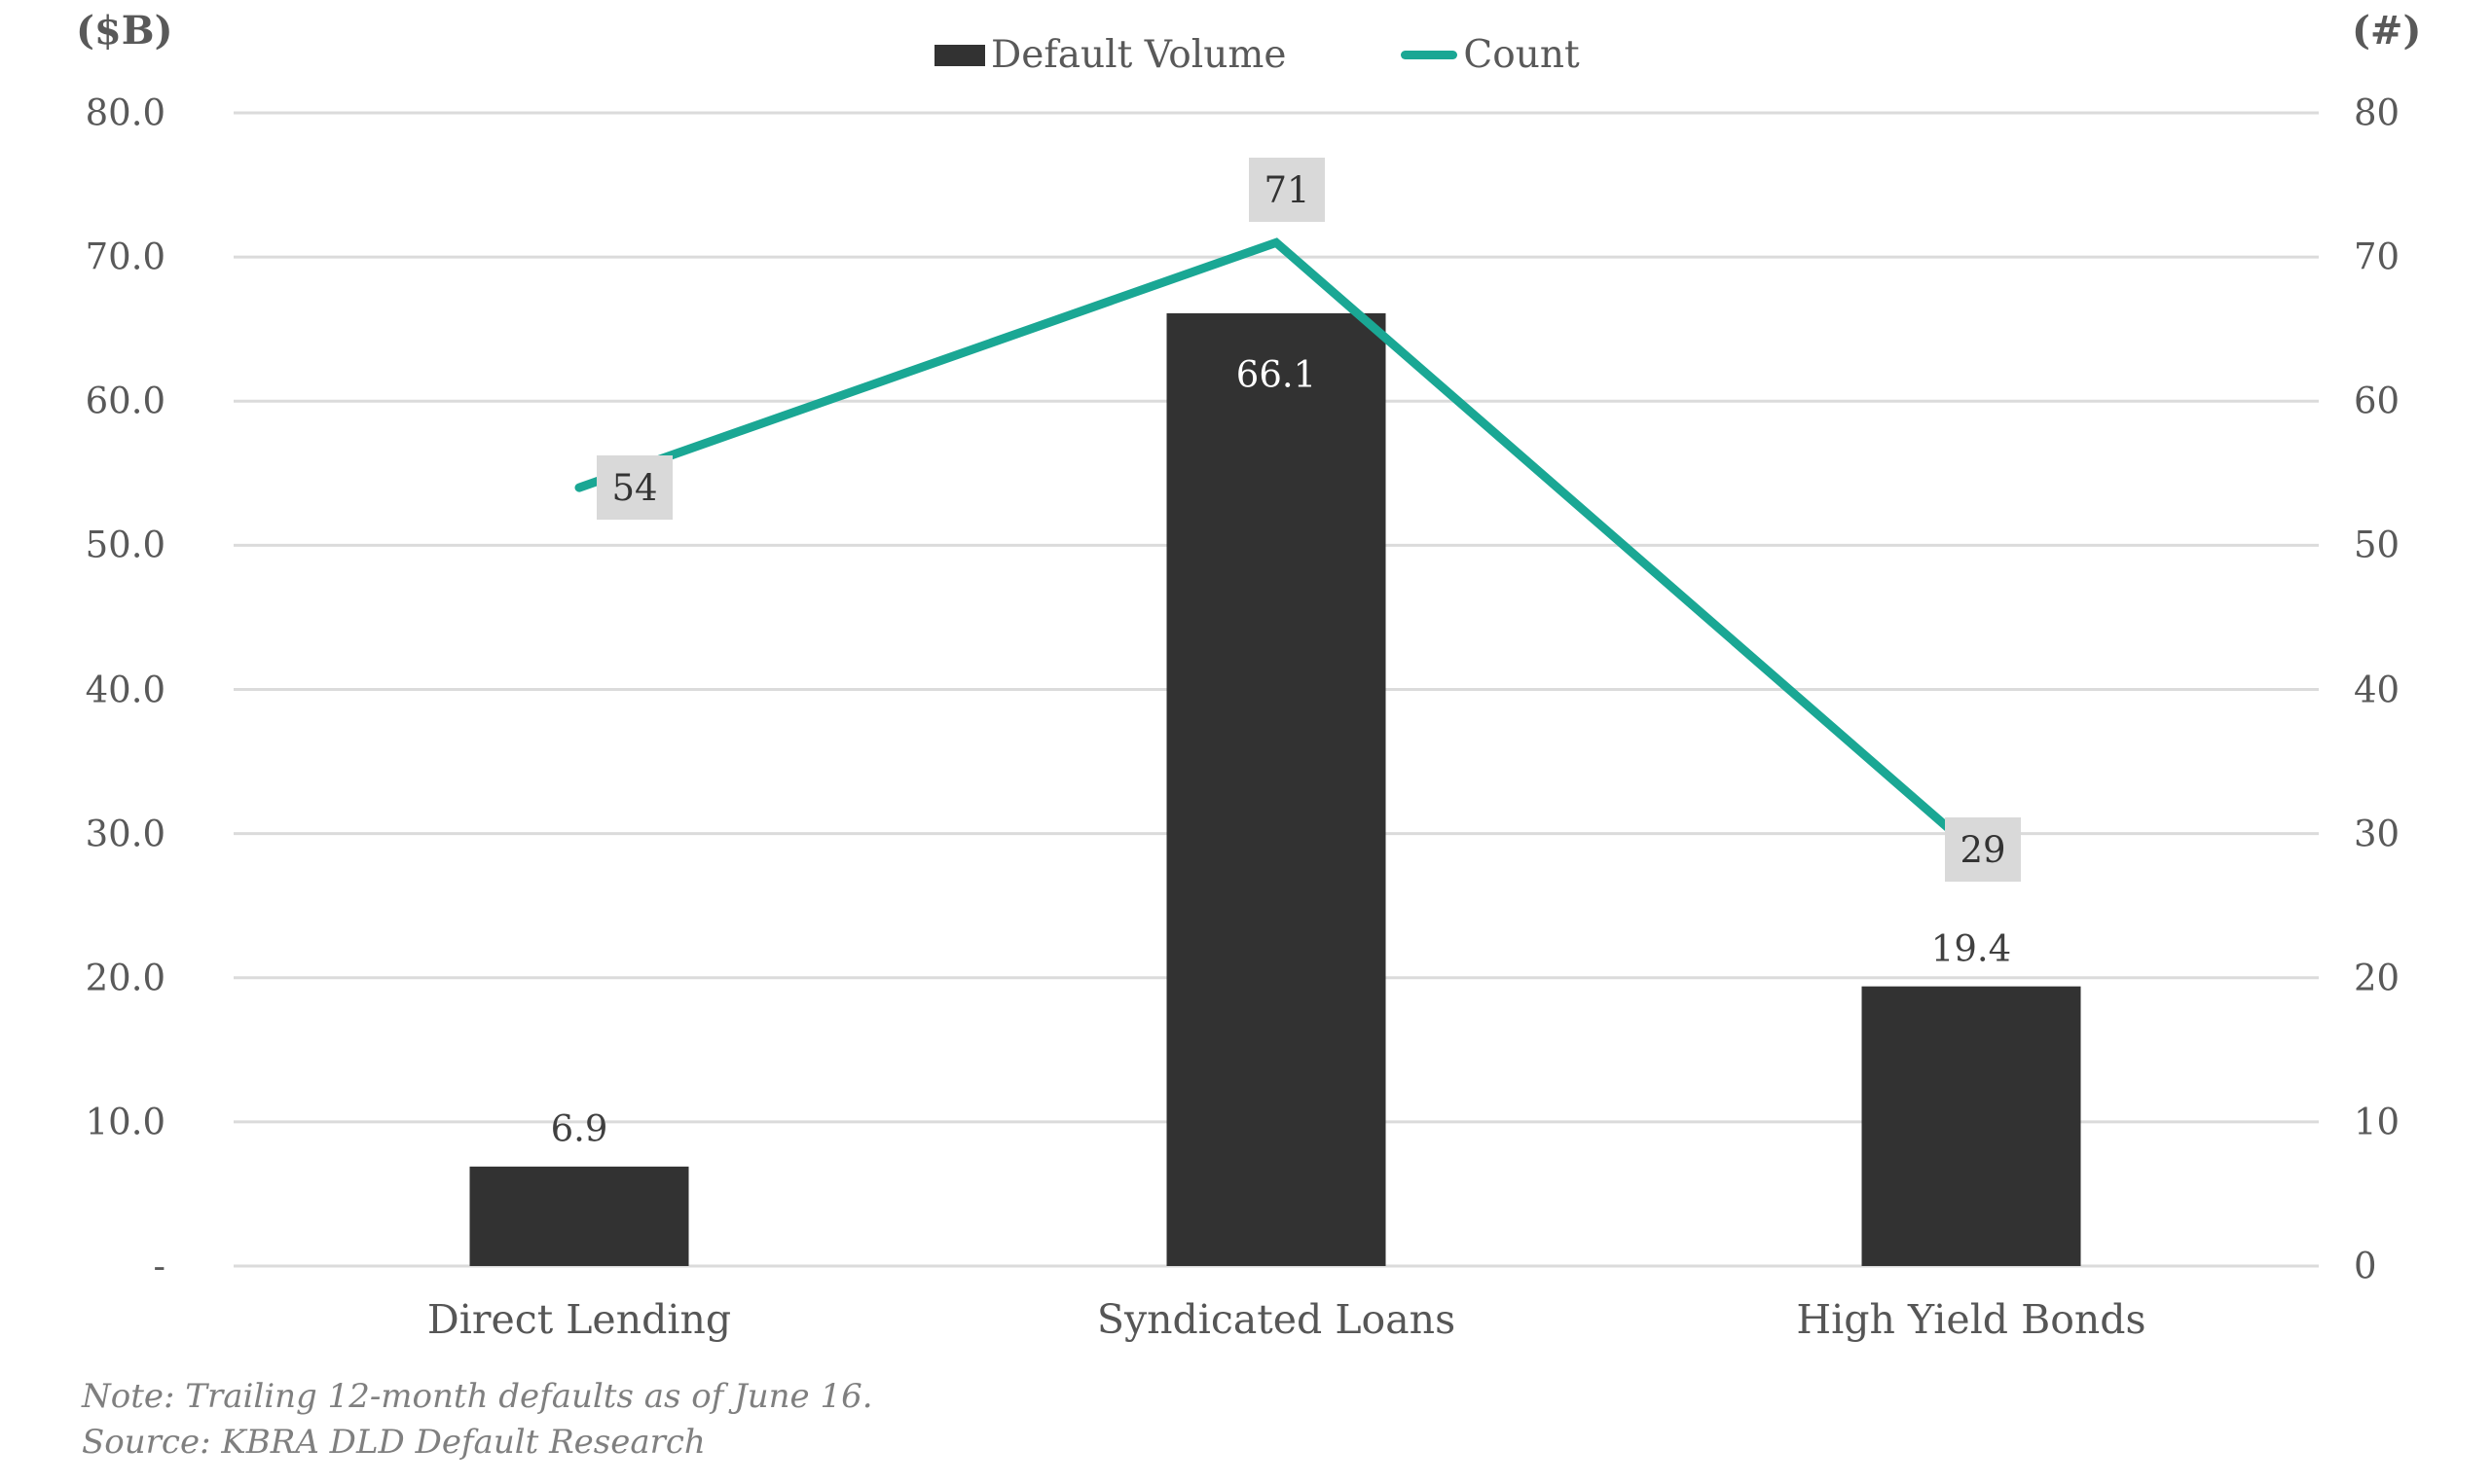  I want to click on category-label-high-yield-bonds: High Yield Bonds, so click(1971, 1319).